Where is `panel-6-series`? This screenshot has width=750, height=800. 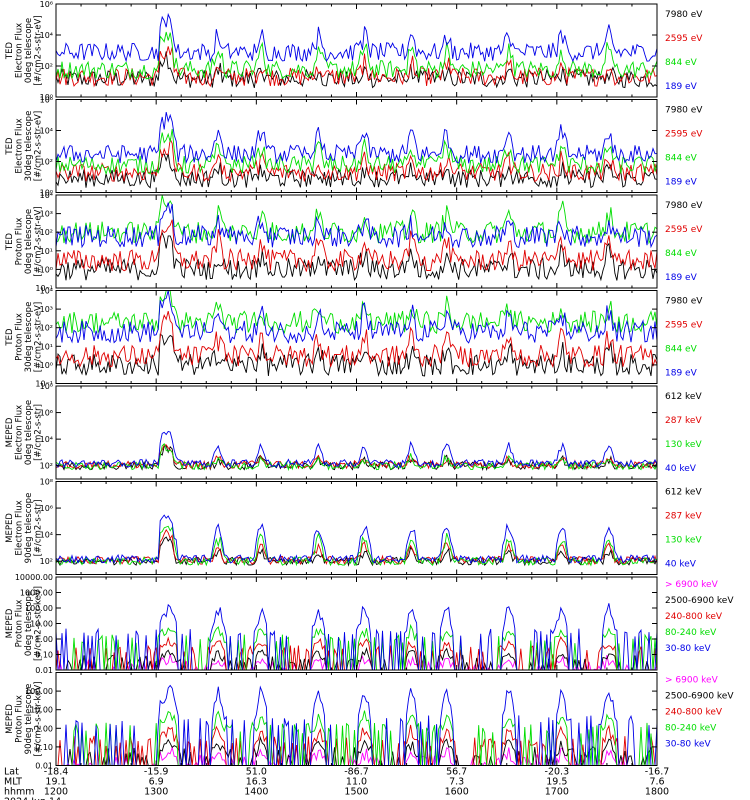 panel-6-series is located at coordinates (356, 540).